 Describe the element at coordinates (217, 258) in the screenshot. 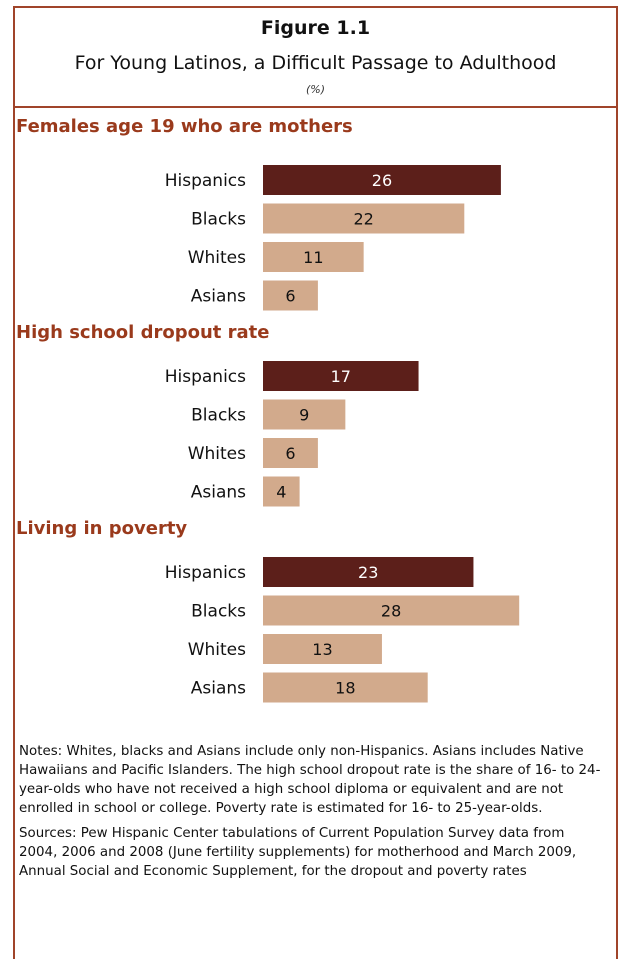

I see `category-label-mothers-whites: Whites` at that location.